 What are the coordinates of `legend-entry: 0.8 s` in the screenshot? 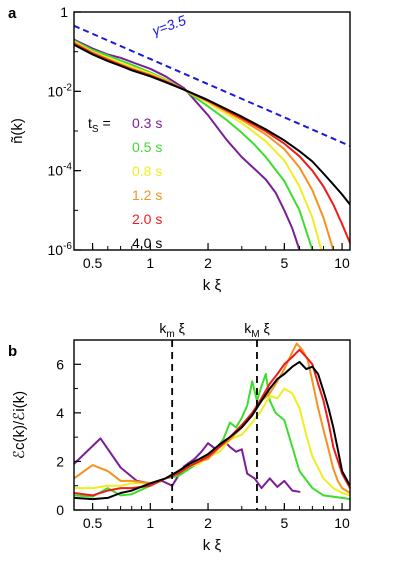 It's located at (147, 171).